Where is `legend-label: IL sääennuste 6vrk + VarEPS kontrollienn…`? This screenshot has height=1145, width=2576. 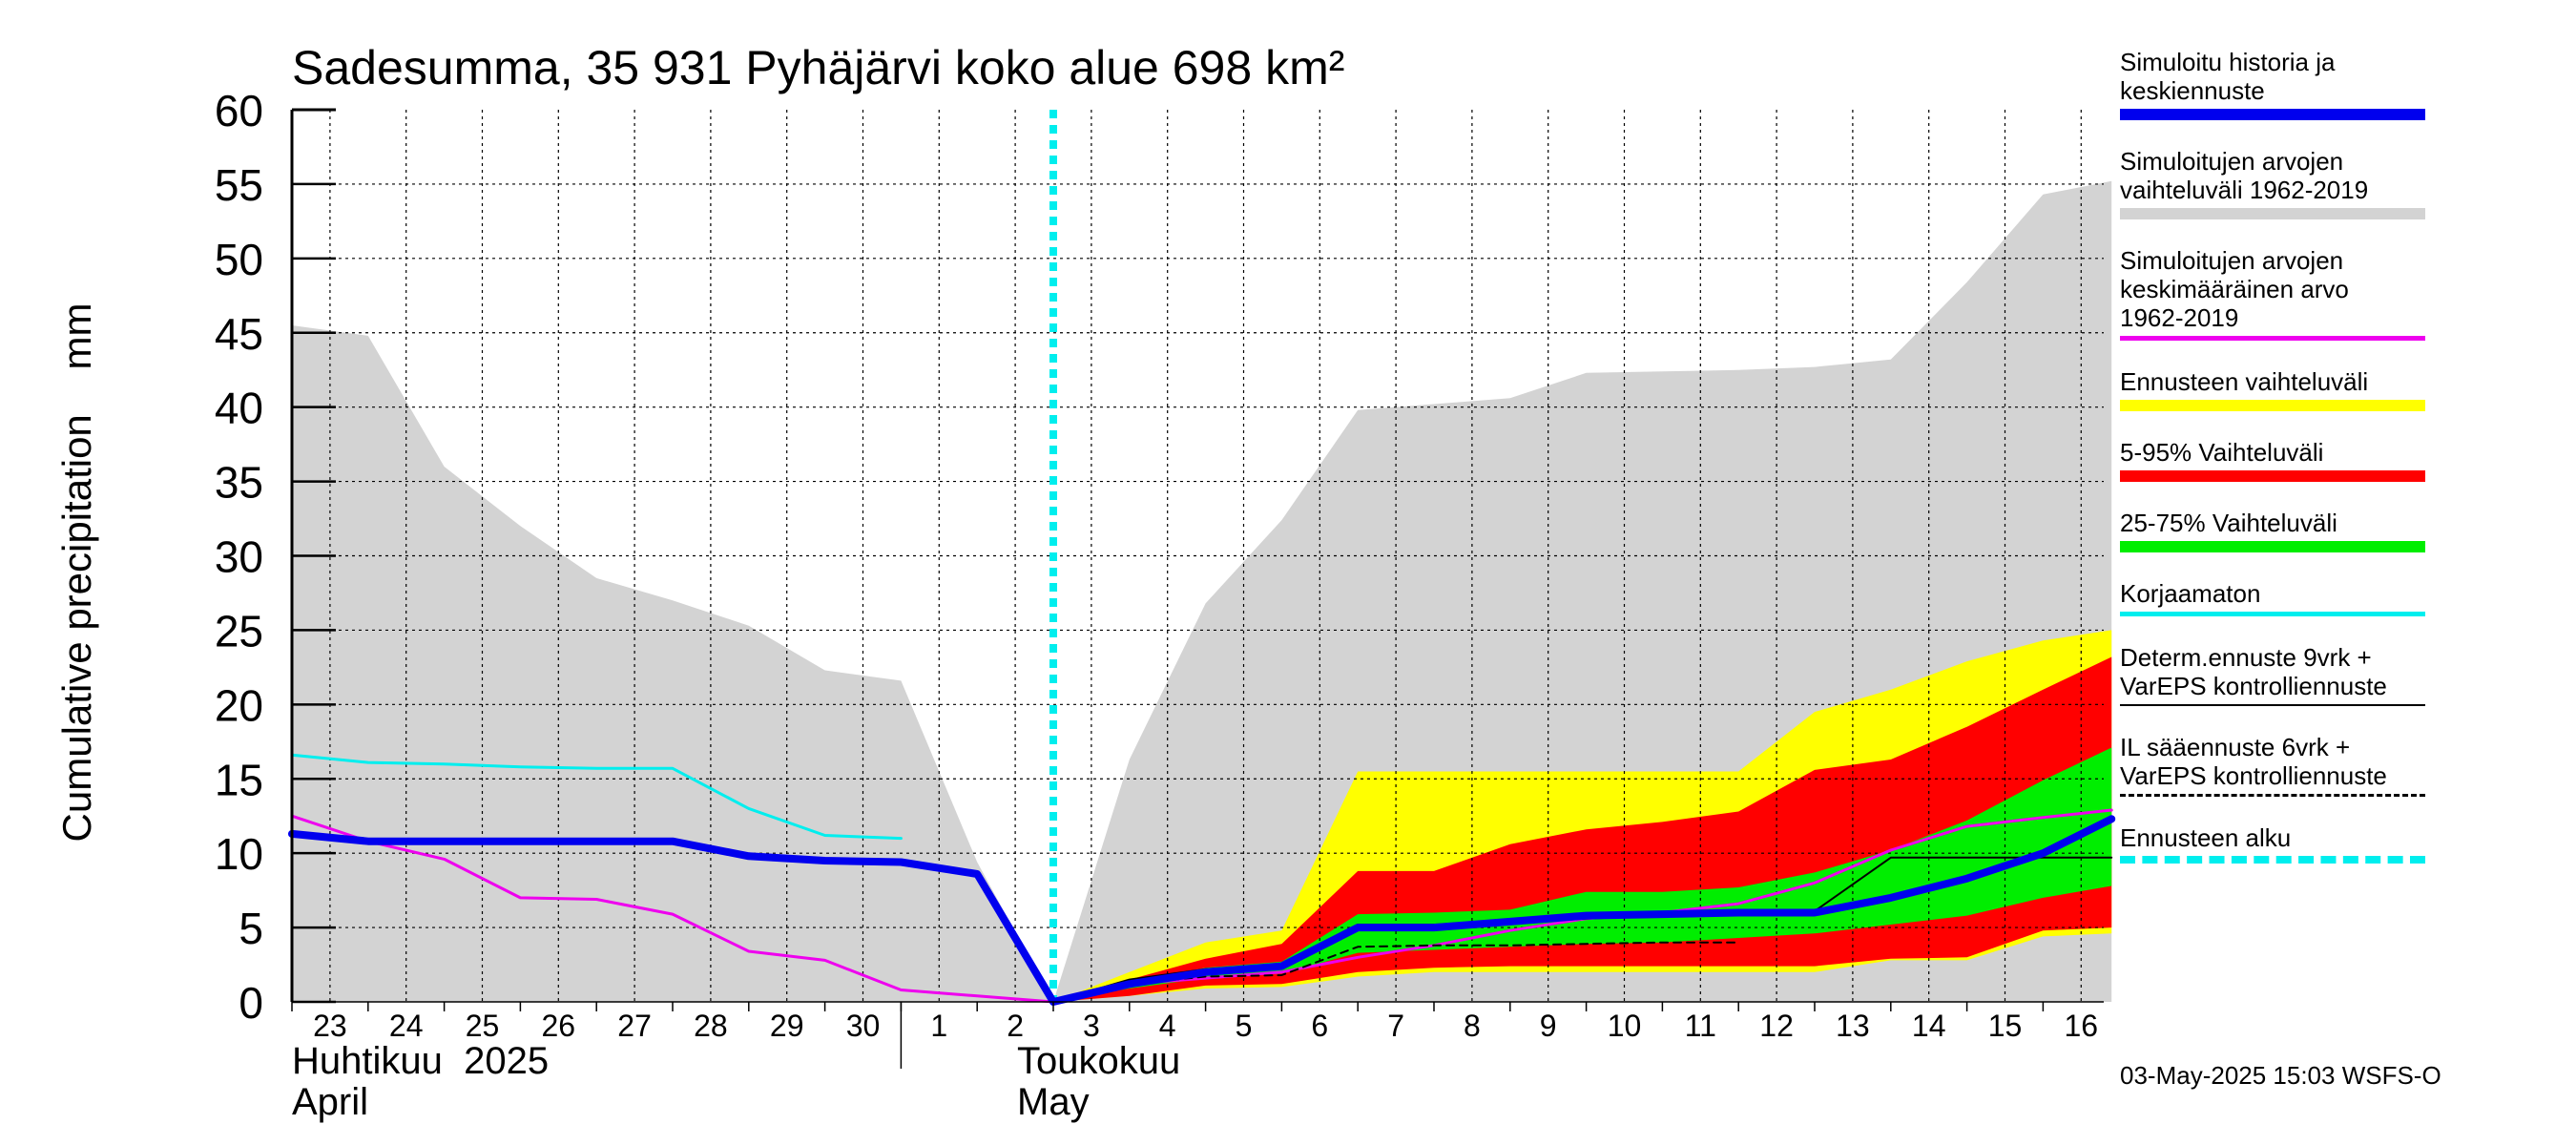
legend-label: IL sääennuste 6vrk + VarEPS kontrollienn… is located at coordinates (2253, 761).